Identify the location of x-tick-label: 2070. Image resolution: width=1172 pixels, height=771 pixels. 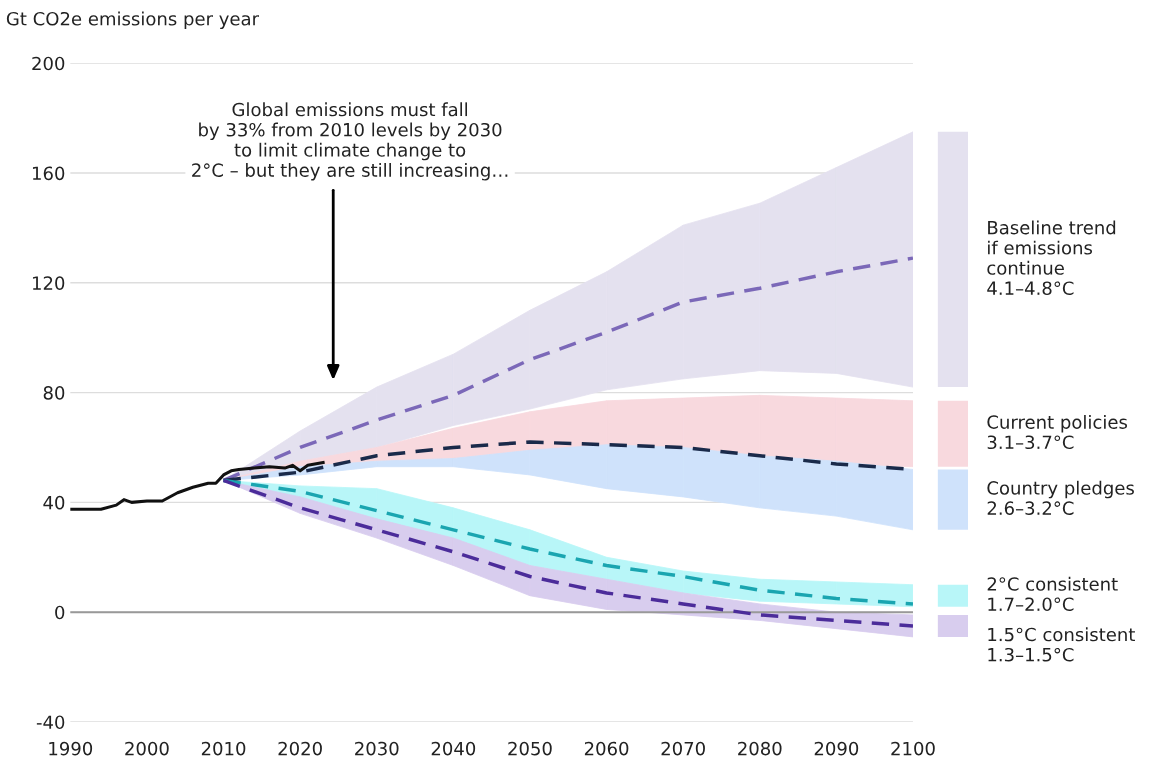
(683, 748).